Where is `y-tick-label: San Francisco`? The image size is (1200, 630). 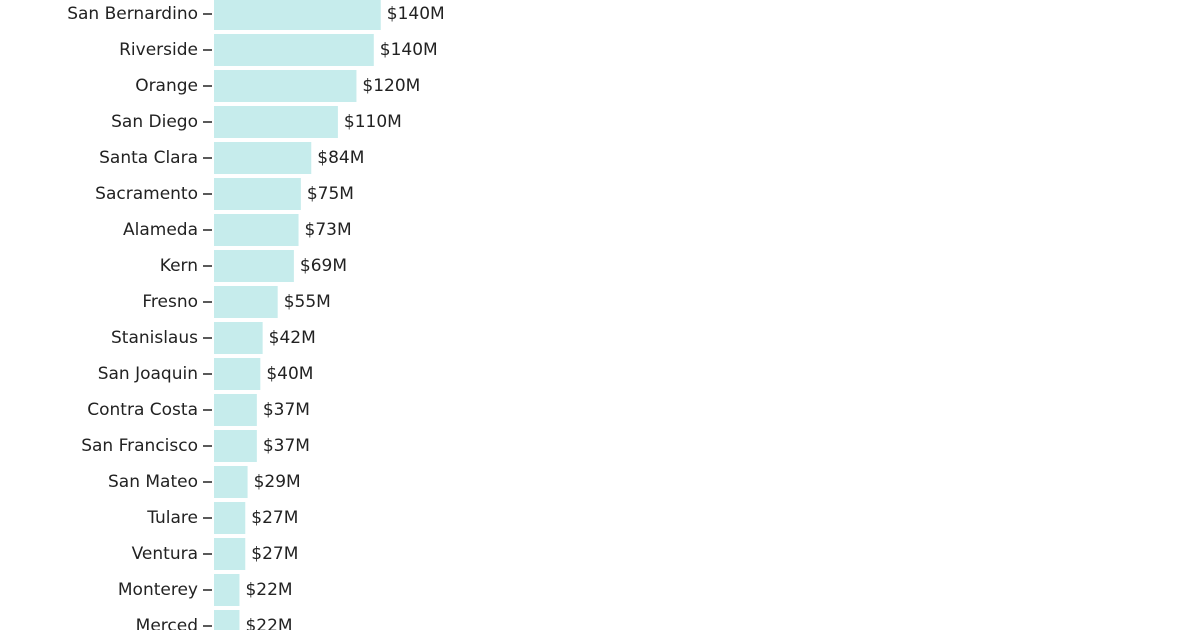 y-tick-label: San Francisco is located at coordinates (139, 446).